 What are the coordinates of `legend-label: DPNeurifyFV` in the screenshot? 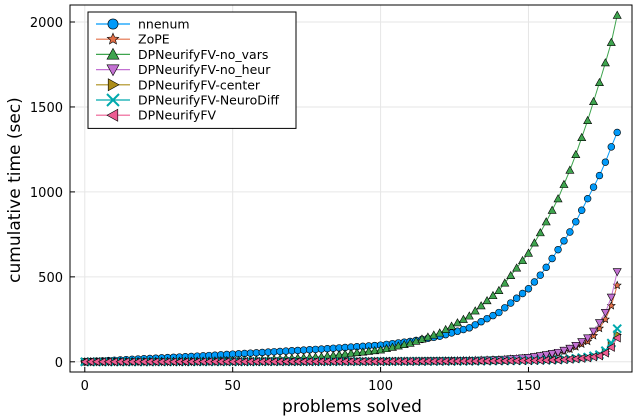 It's located at (177, 115).